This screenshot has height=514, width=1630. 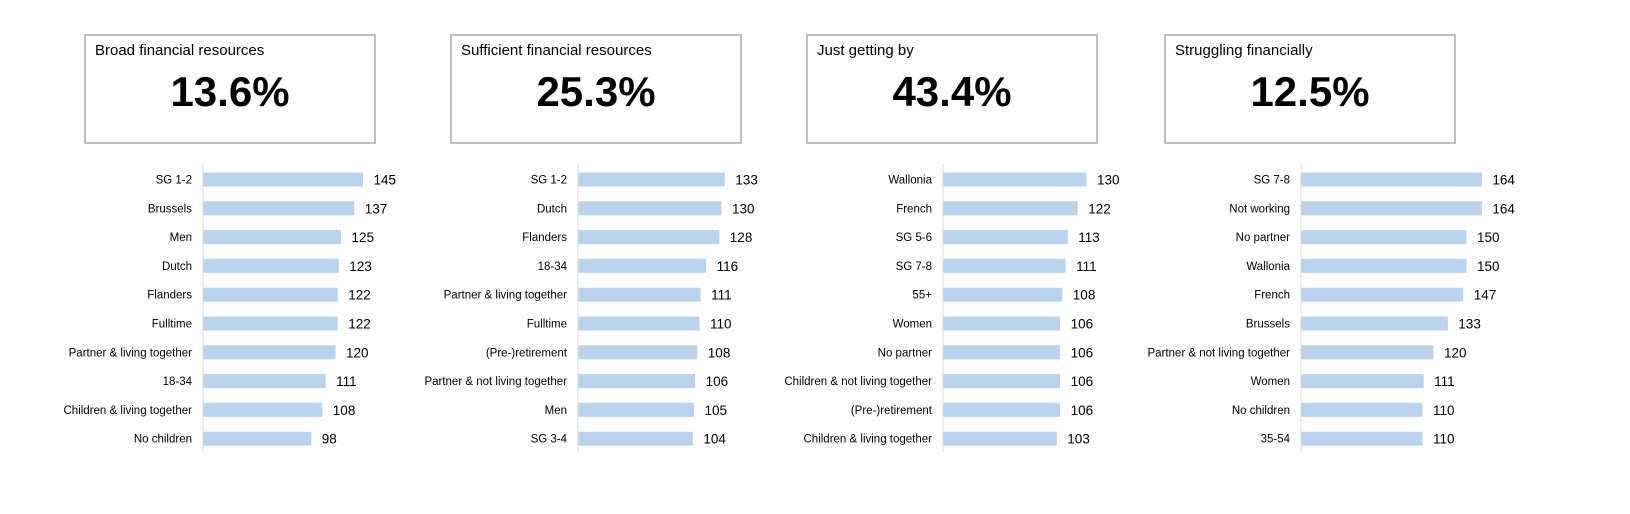 What do you see at coordinates (178, 382) in the screenshot?
I see `category-label: 18-34` at bounding box center [178, 382].